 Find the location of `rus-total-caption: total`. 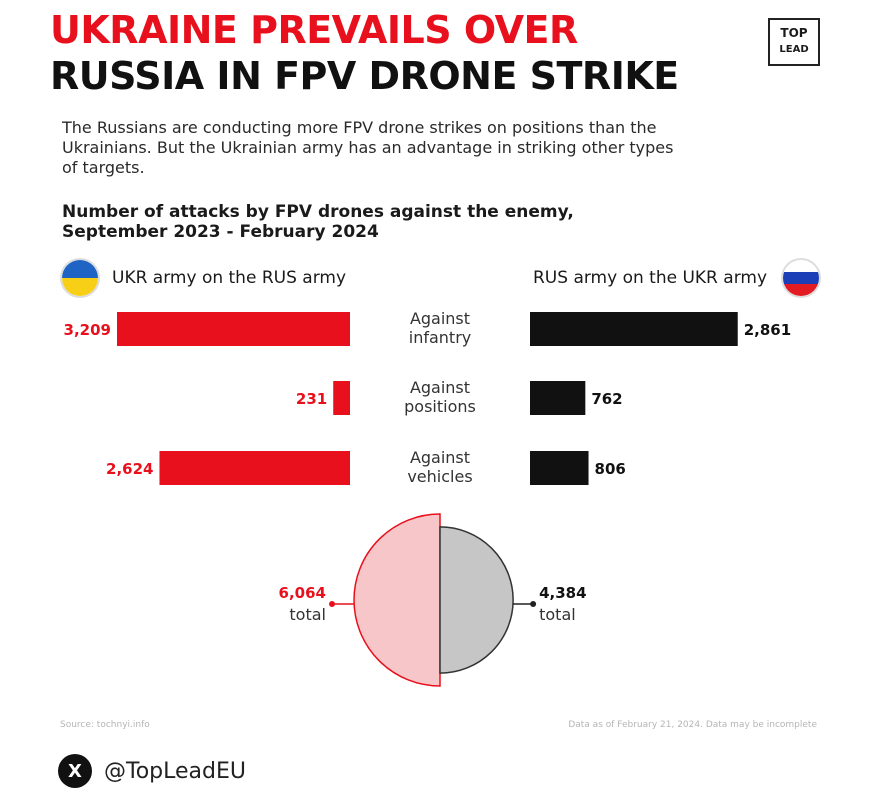

rus-total-caption: total is located at coordinates (557, 614).